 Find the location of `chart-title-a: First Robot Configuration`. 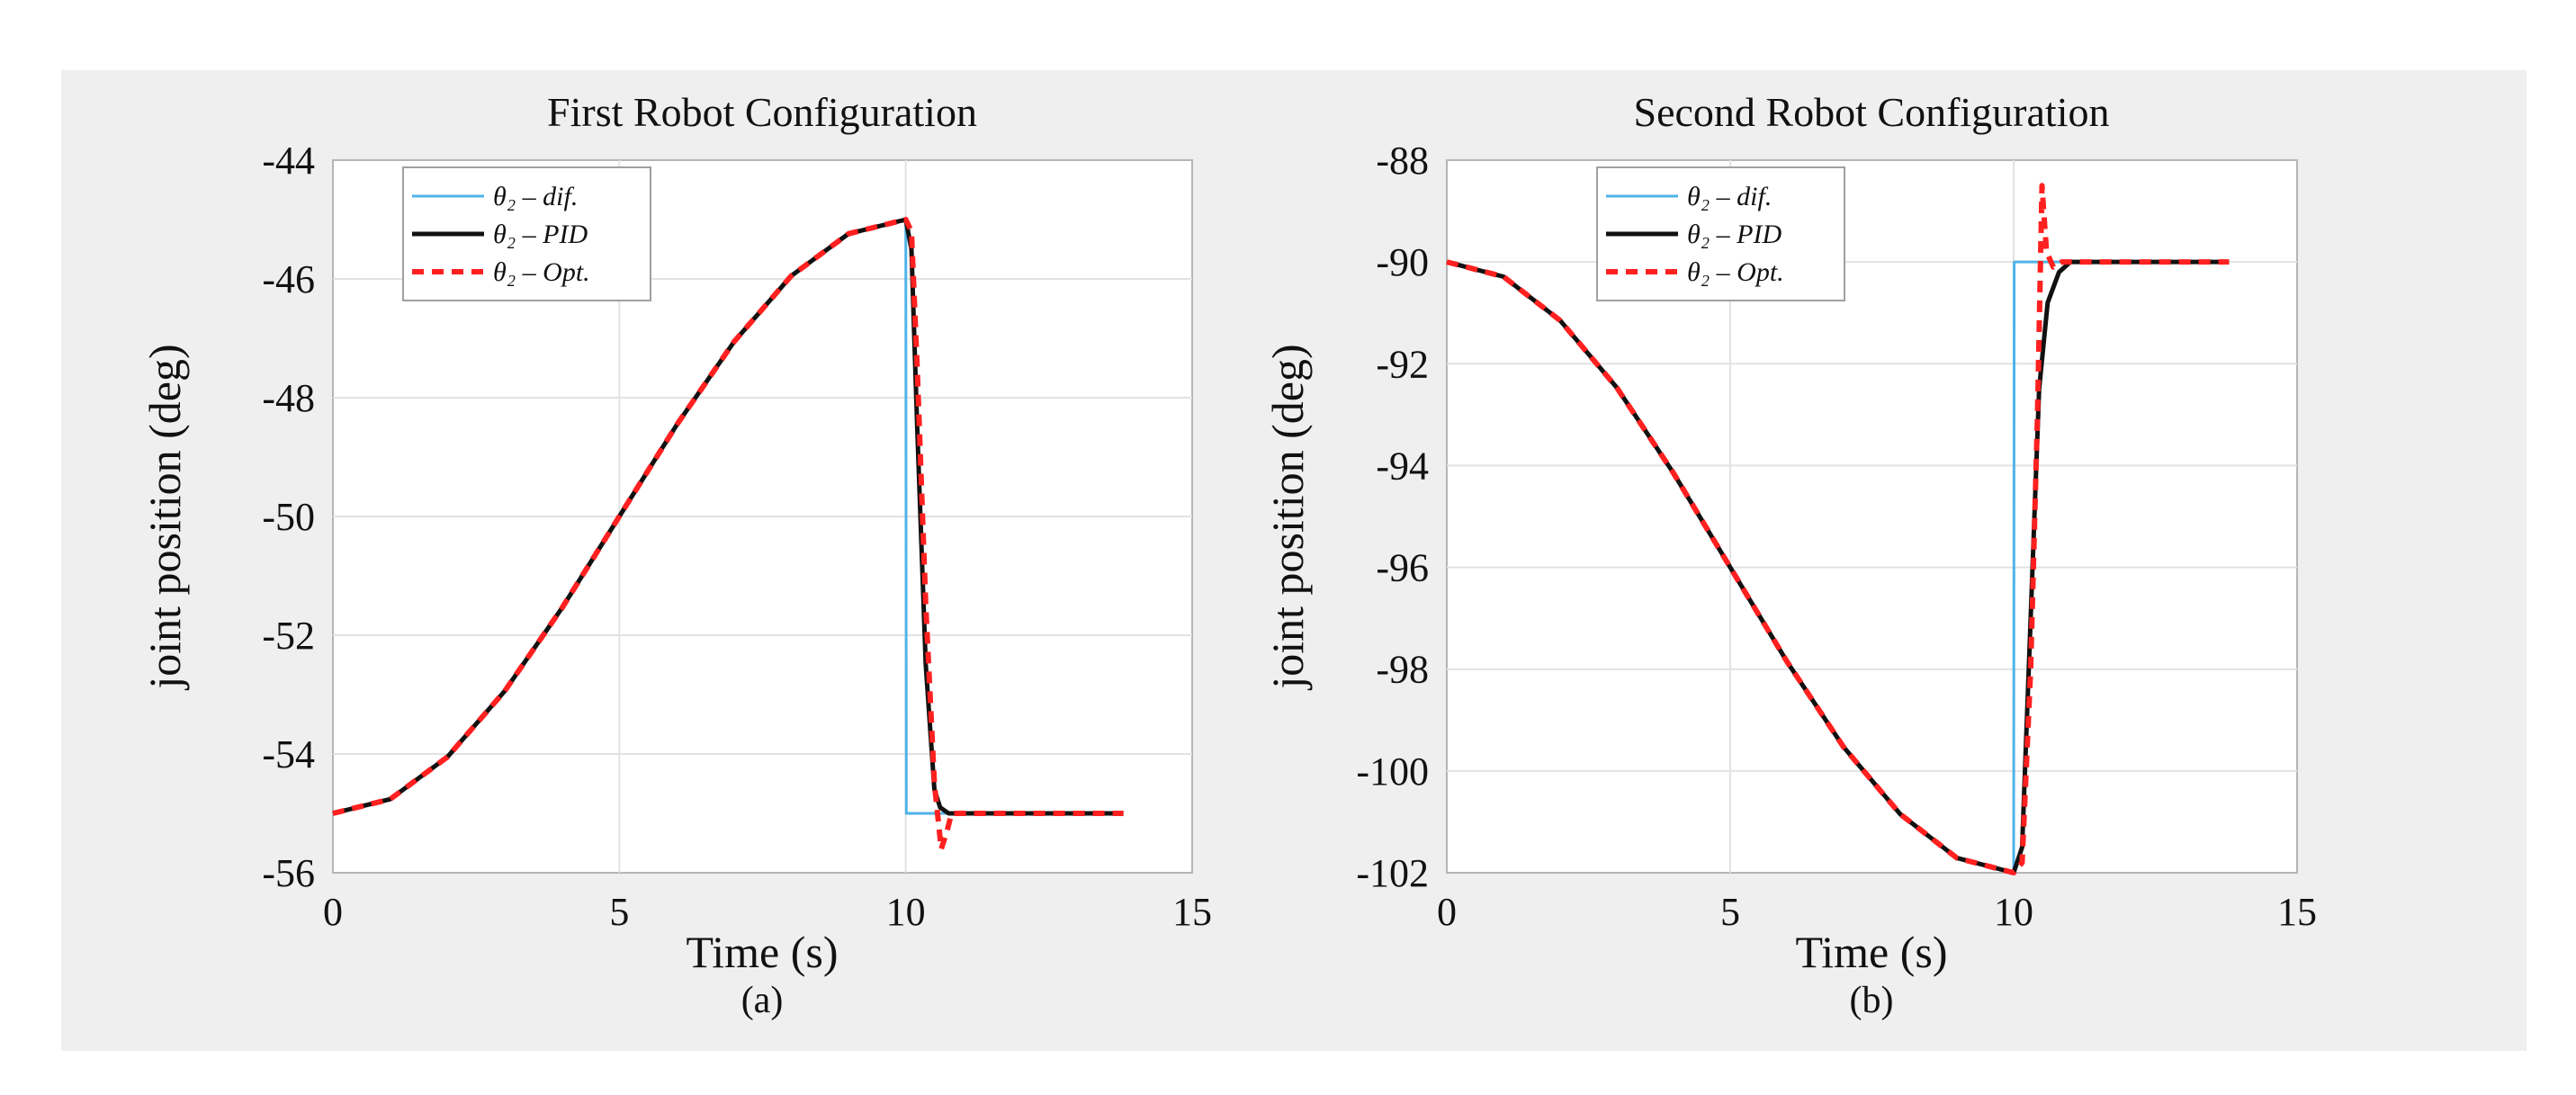

chart-title-a: First Robot Configuration is located at coordinates (762, 112).